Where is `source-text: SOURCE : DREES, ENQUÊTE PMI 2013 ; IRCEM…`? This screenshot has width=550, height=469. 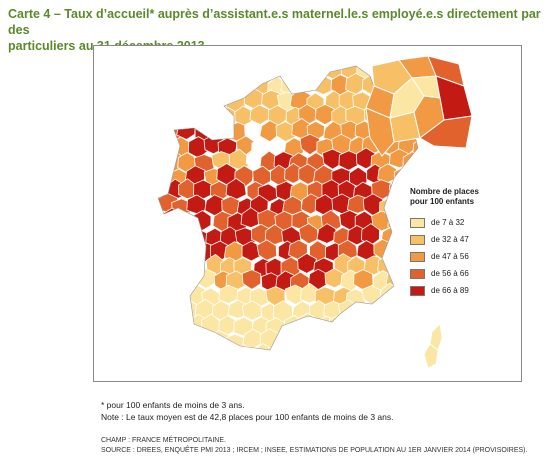 source-text: SOURCE : DREES, ENQUÊTE PMI 2013 ; IRCEM… is located at coordinates (314, 450).